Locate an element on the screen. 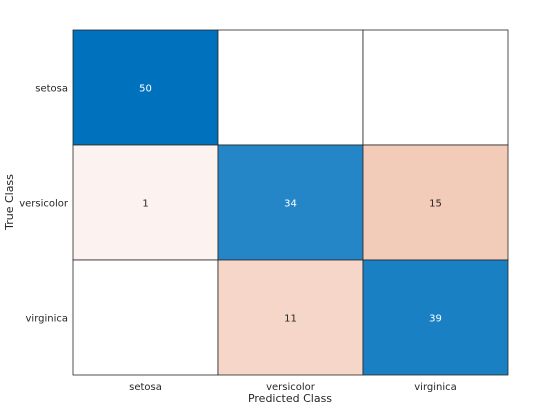 The image size is (560, 420). y-tick-virginica: virginica is located at coordinates (47, 319).